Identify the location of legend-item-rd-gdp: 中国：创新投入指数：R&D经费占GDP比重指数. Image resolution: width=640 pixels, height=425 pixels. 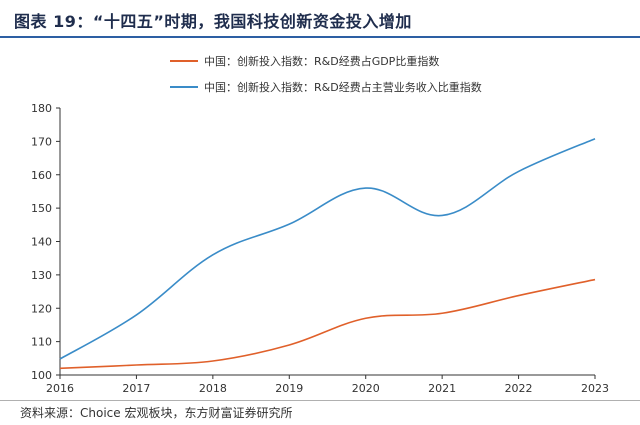
(326, 61).